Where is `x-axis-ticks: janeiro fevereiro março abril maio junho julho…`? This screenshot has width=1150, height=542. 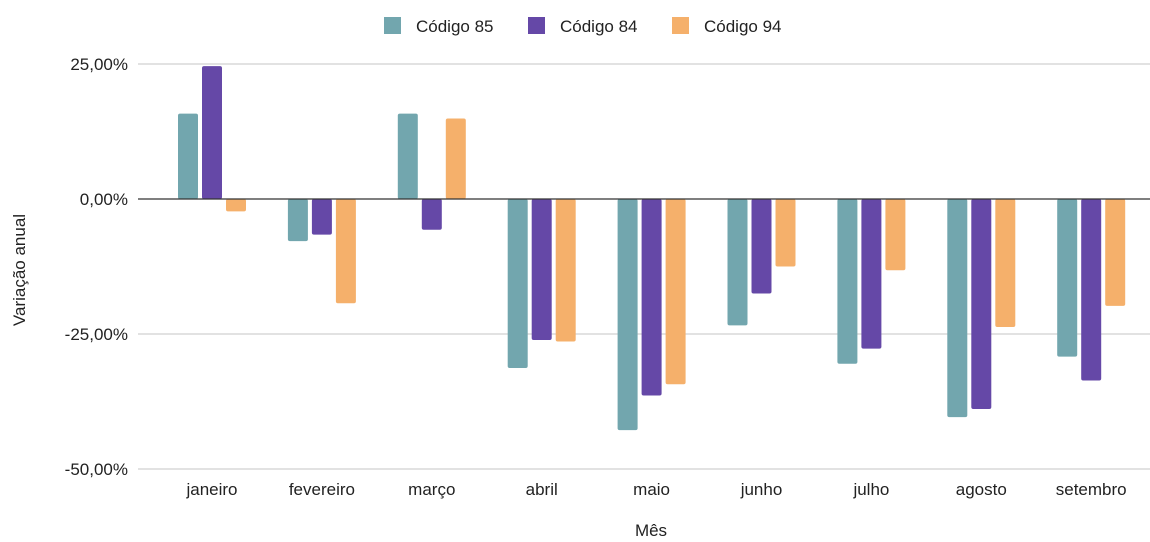
x-axis-ticks: janeiro fevereiro março abril maio junho julho… is located at coordinates (655, 489).